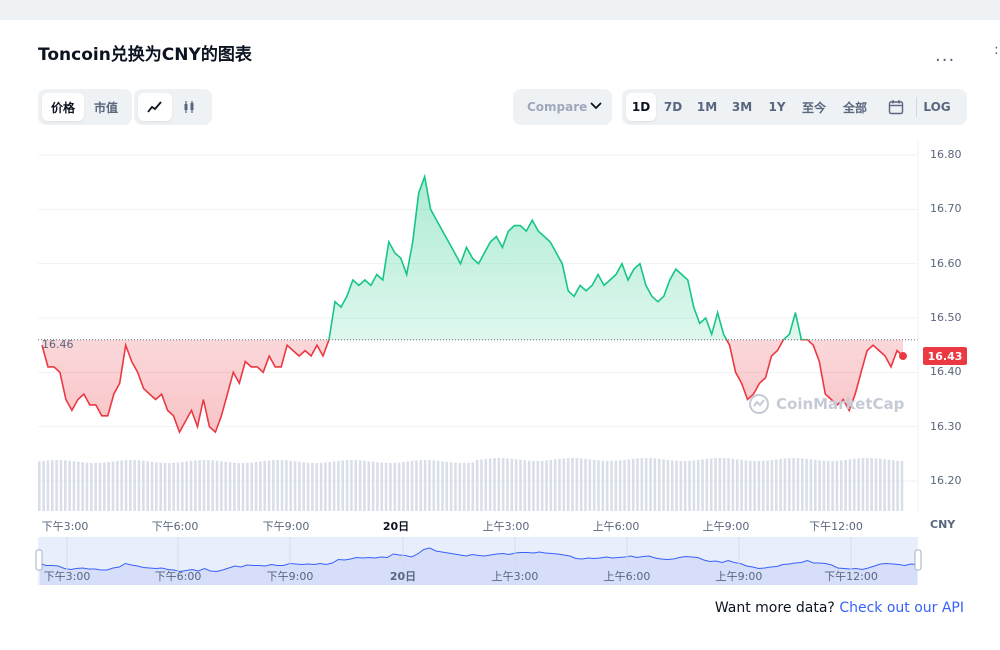  What do you see at coordinates (105, 107) in the screenshot?
I see `market-cap-tab: 市值` at bounding box center [105, 107].